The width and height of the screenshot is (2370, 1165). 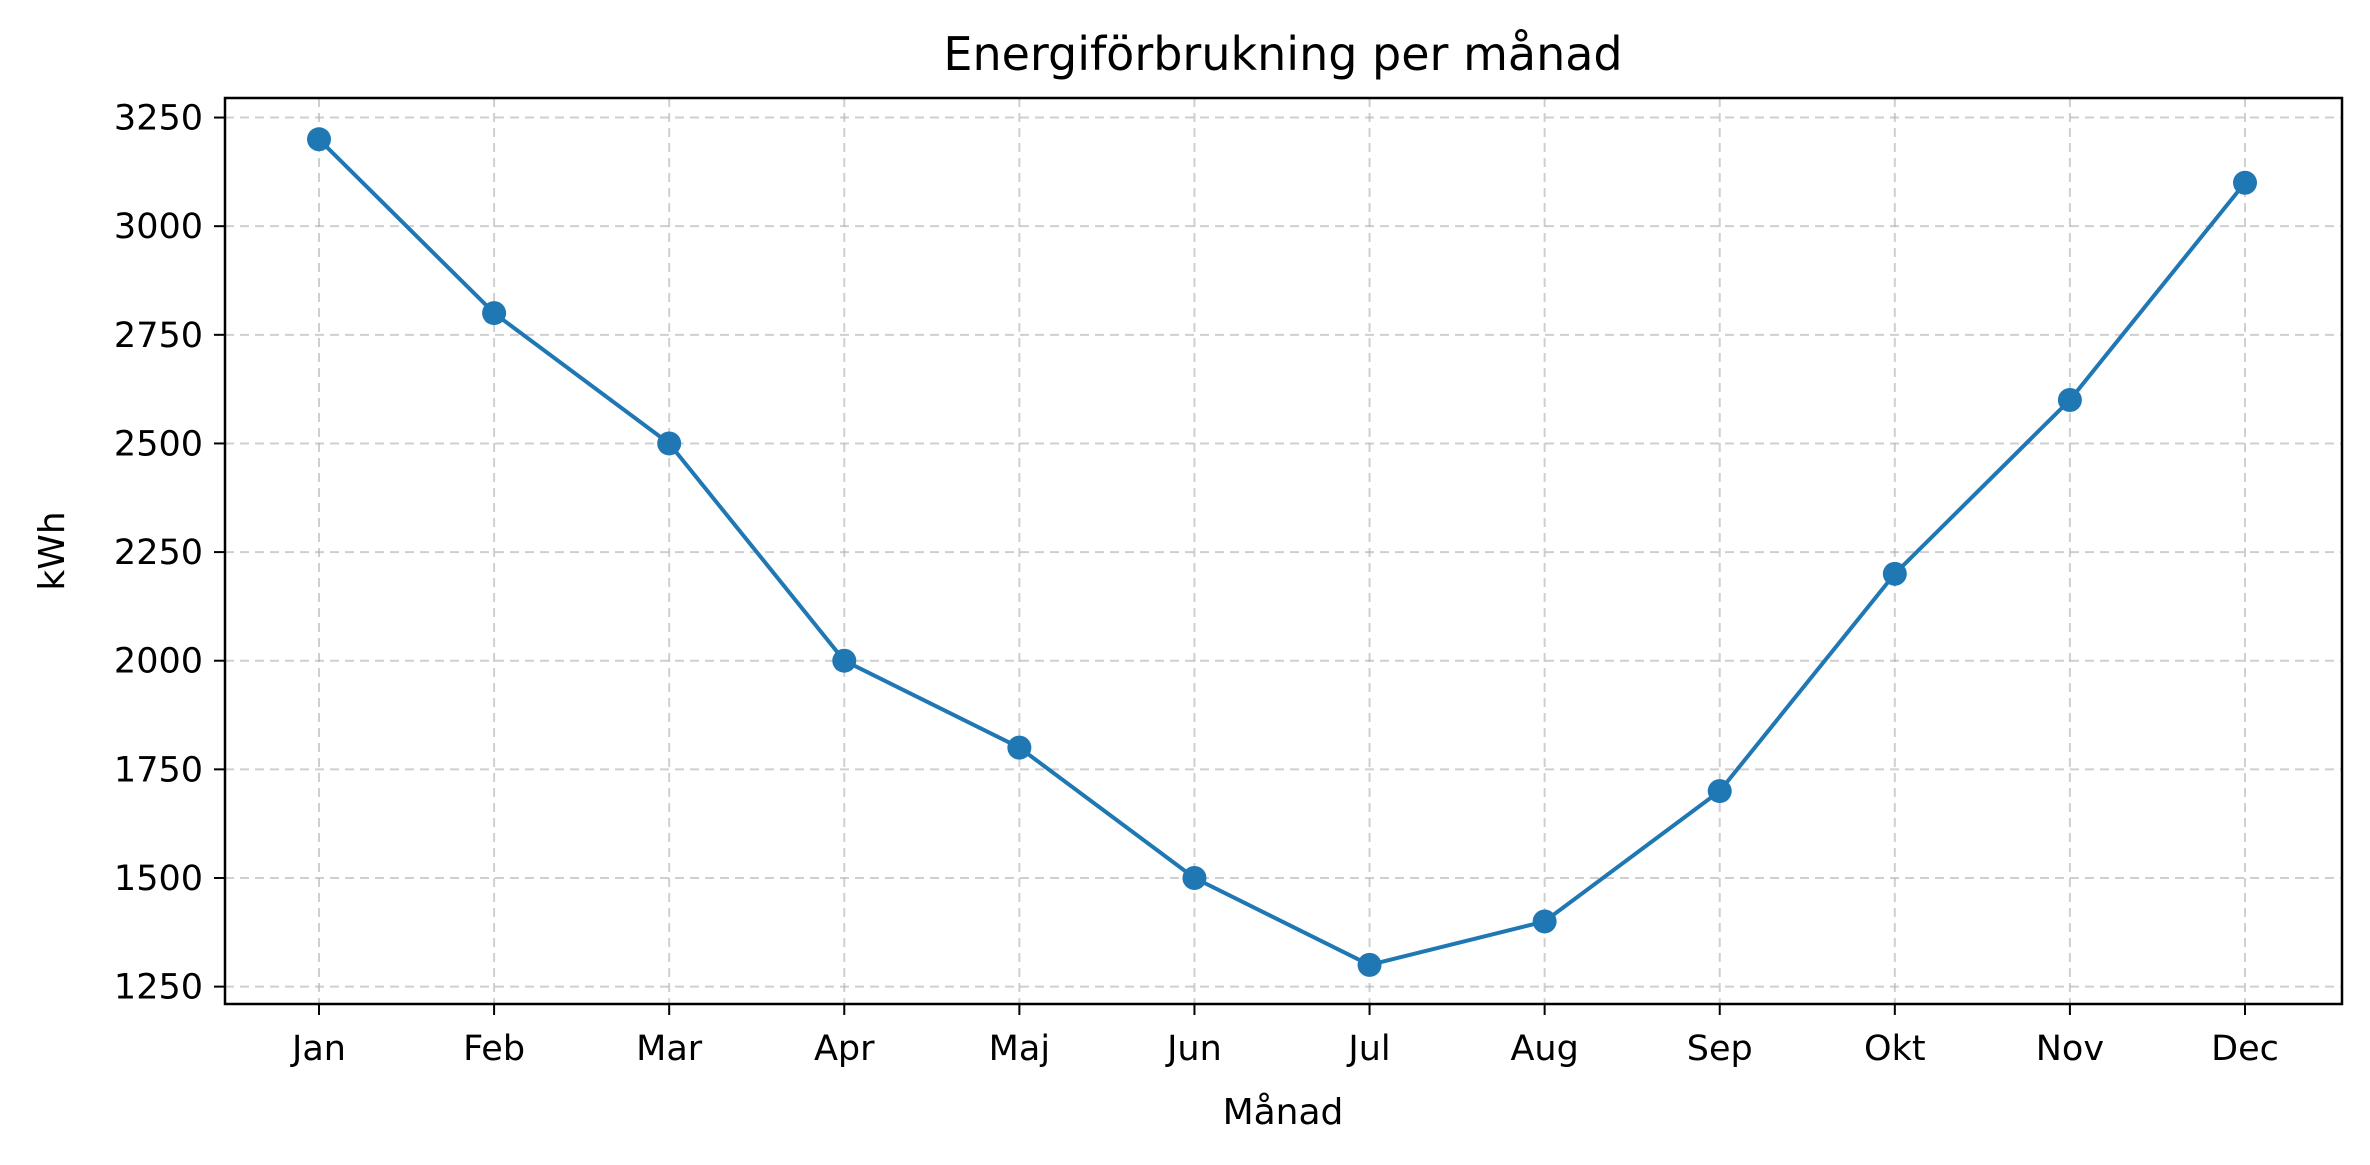 What do you see at coordinates (158, 553) in the screenshot?
I see `y-tick-label: 2250` at bounding box center [158, 553].